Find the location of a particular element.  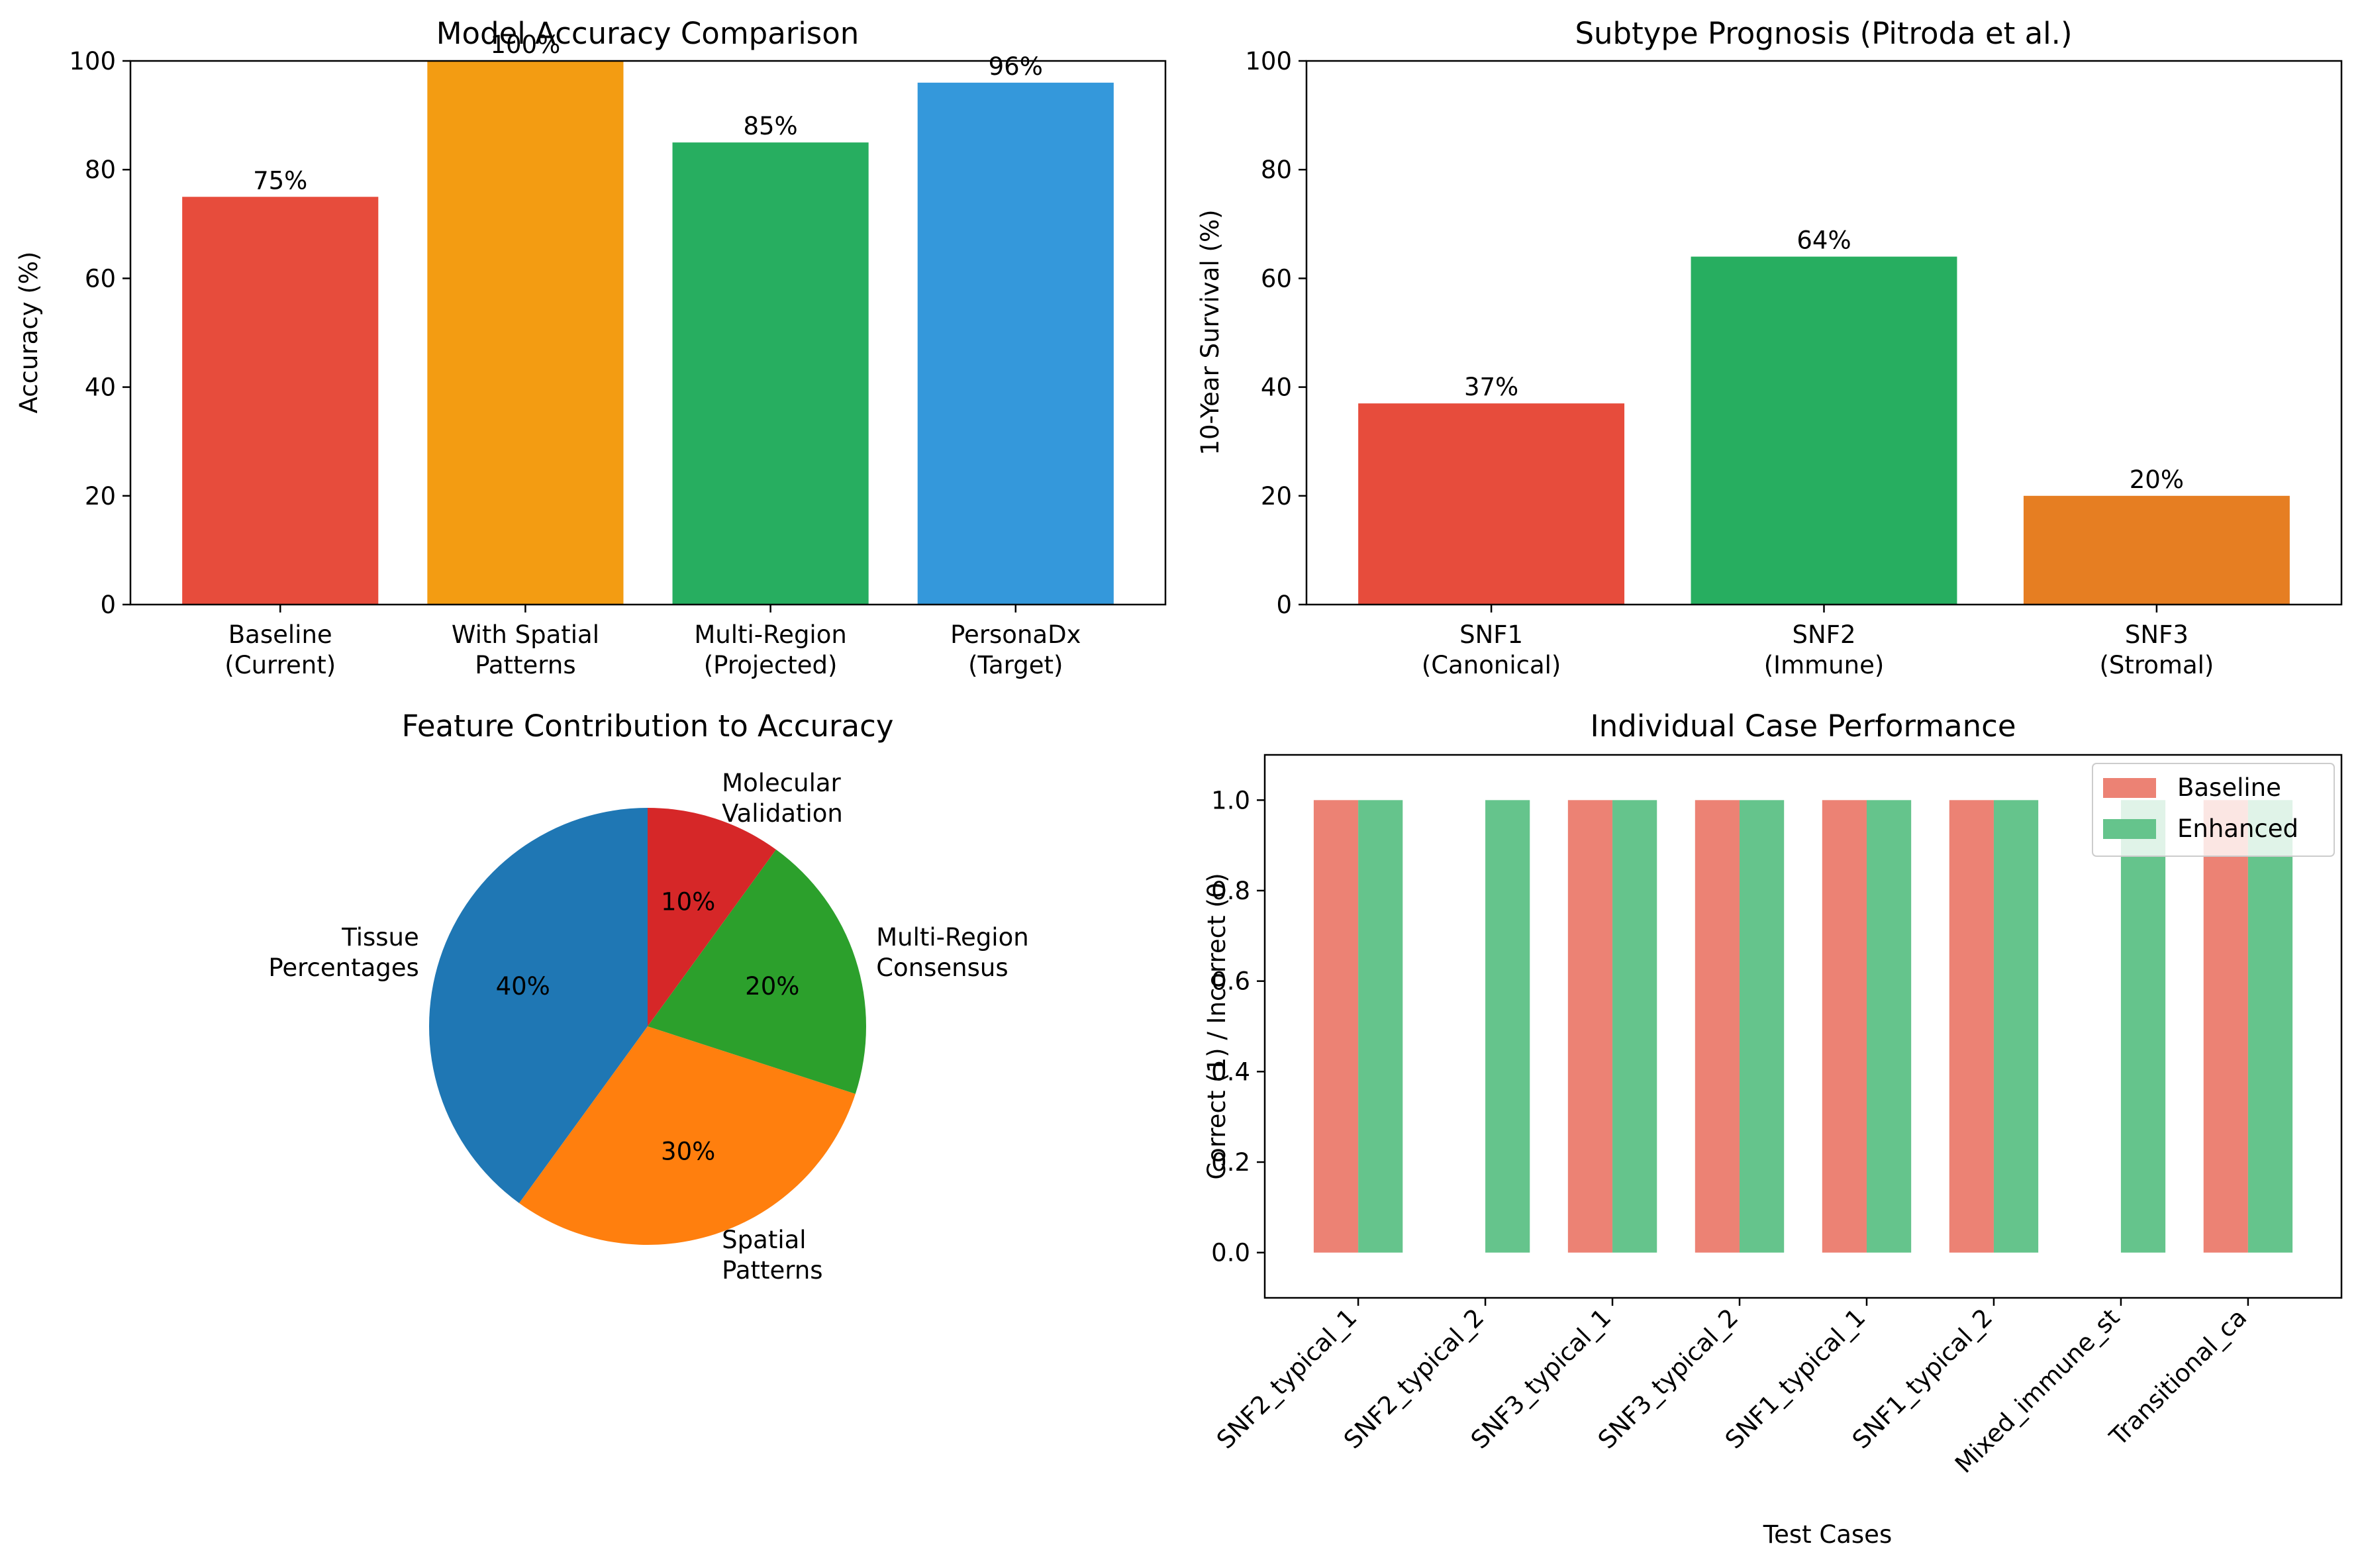

pie-percent-label: 10% is located at coordinates (688, 902).